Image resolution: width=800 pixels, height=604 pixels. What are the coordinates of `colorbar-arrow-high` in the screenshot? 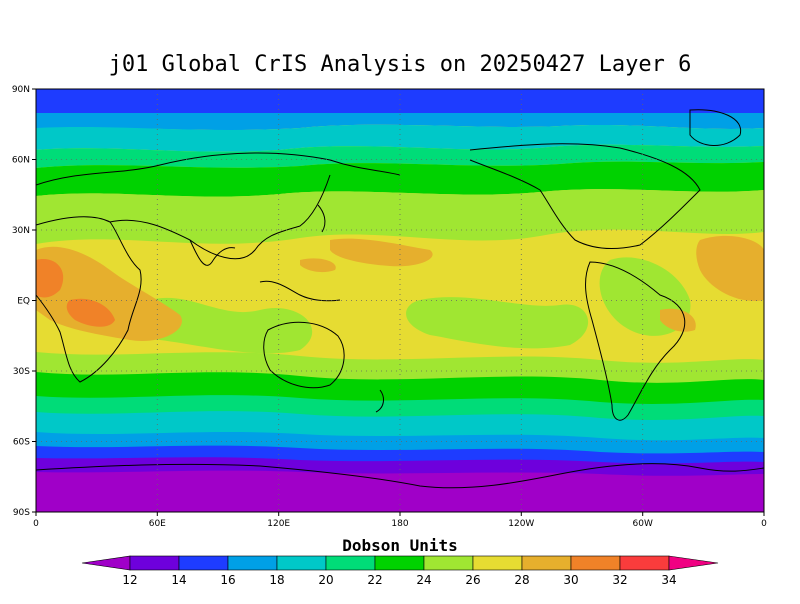 It's located at (693, 563).